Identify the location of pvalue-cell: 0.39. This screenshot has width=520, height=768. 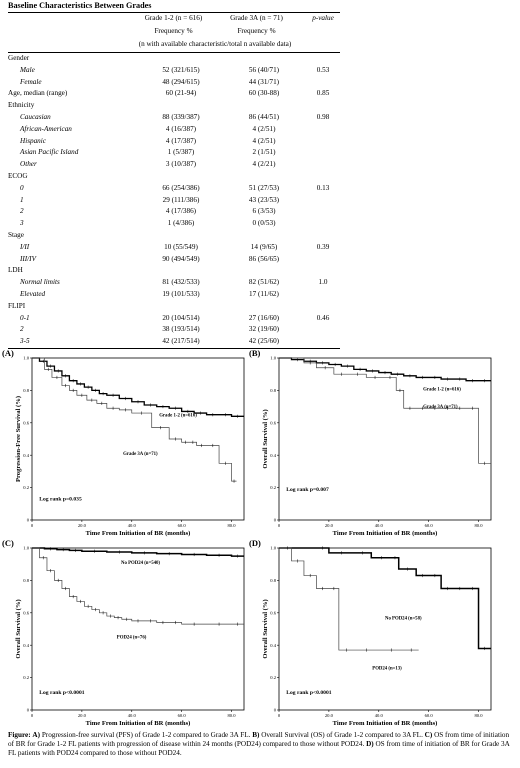
(323, 246).